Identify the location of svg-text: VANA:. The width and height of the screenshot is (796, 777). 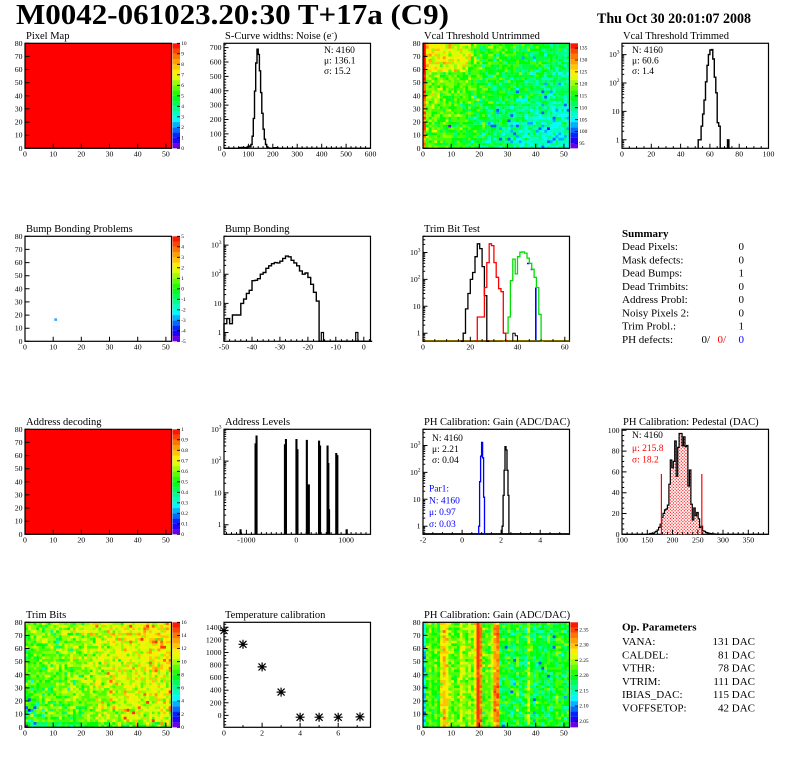
(638, 642).